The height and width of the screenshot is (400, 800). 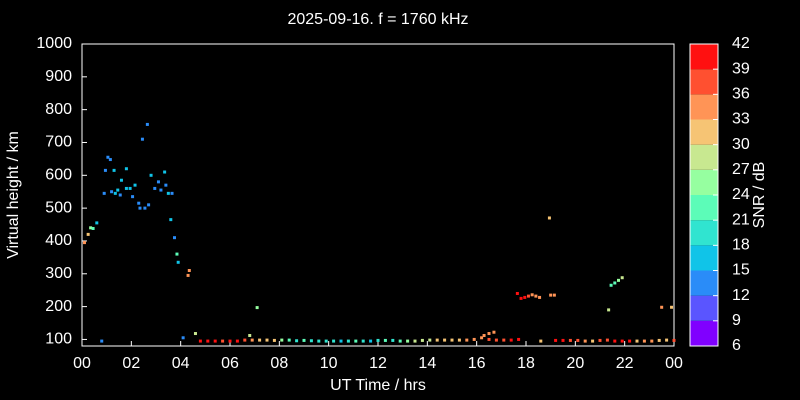 What do you see at coordinates (741, 270) in the screenshot?
I see `colorbar-tick-label: 15` at bounding box center [741, 270].